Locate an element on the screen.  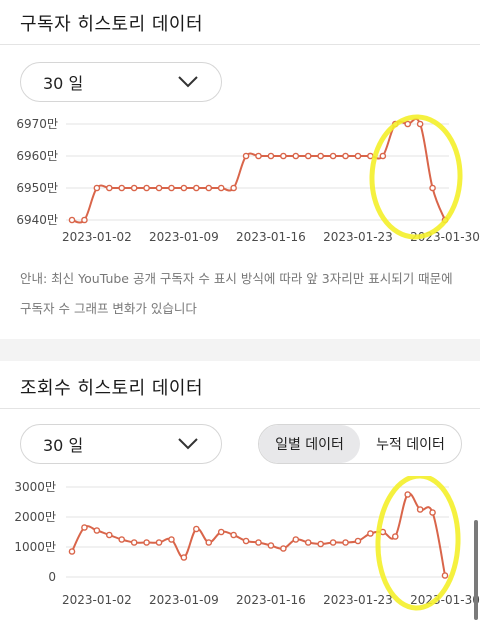
subscriber-history-title: 구독자 히스토리 데이터 is located at coordinates (112, 24).